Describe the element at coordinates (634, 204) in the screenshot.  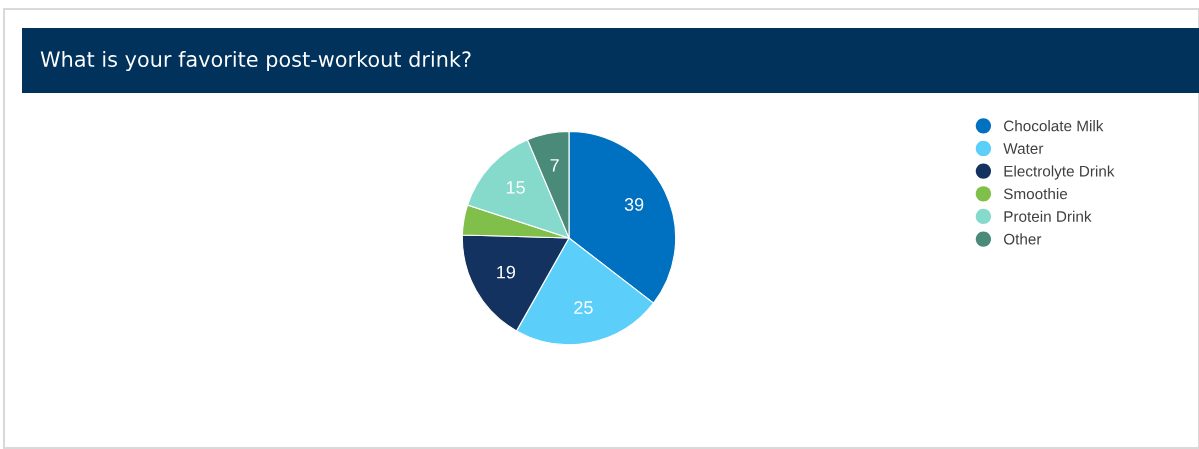
I see `data-label: 39` at that location.